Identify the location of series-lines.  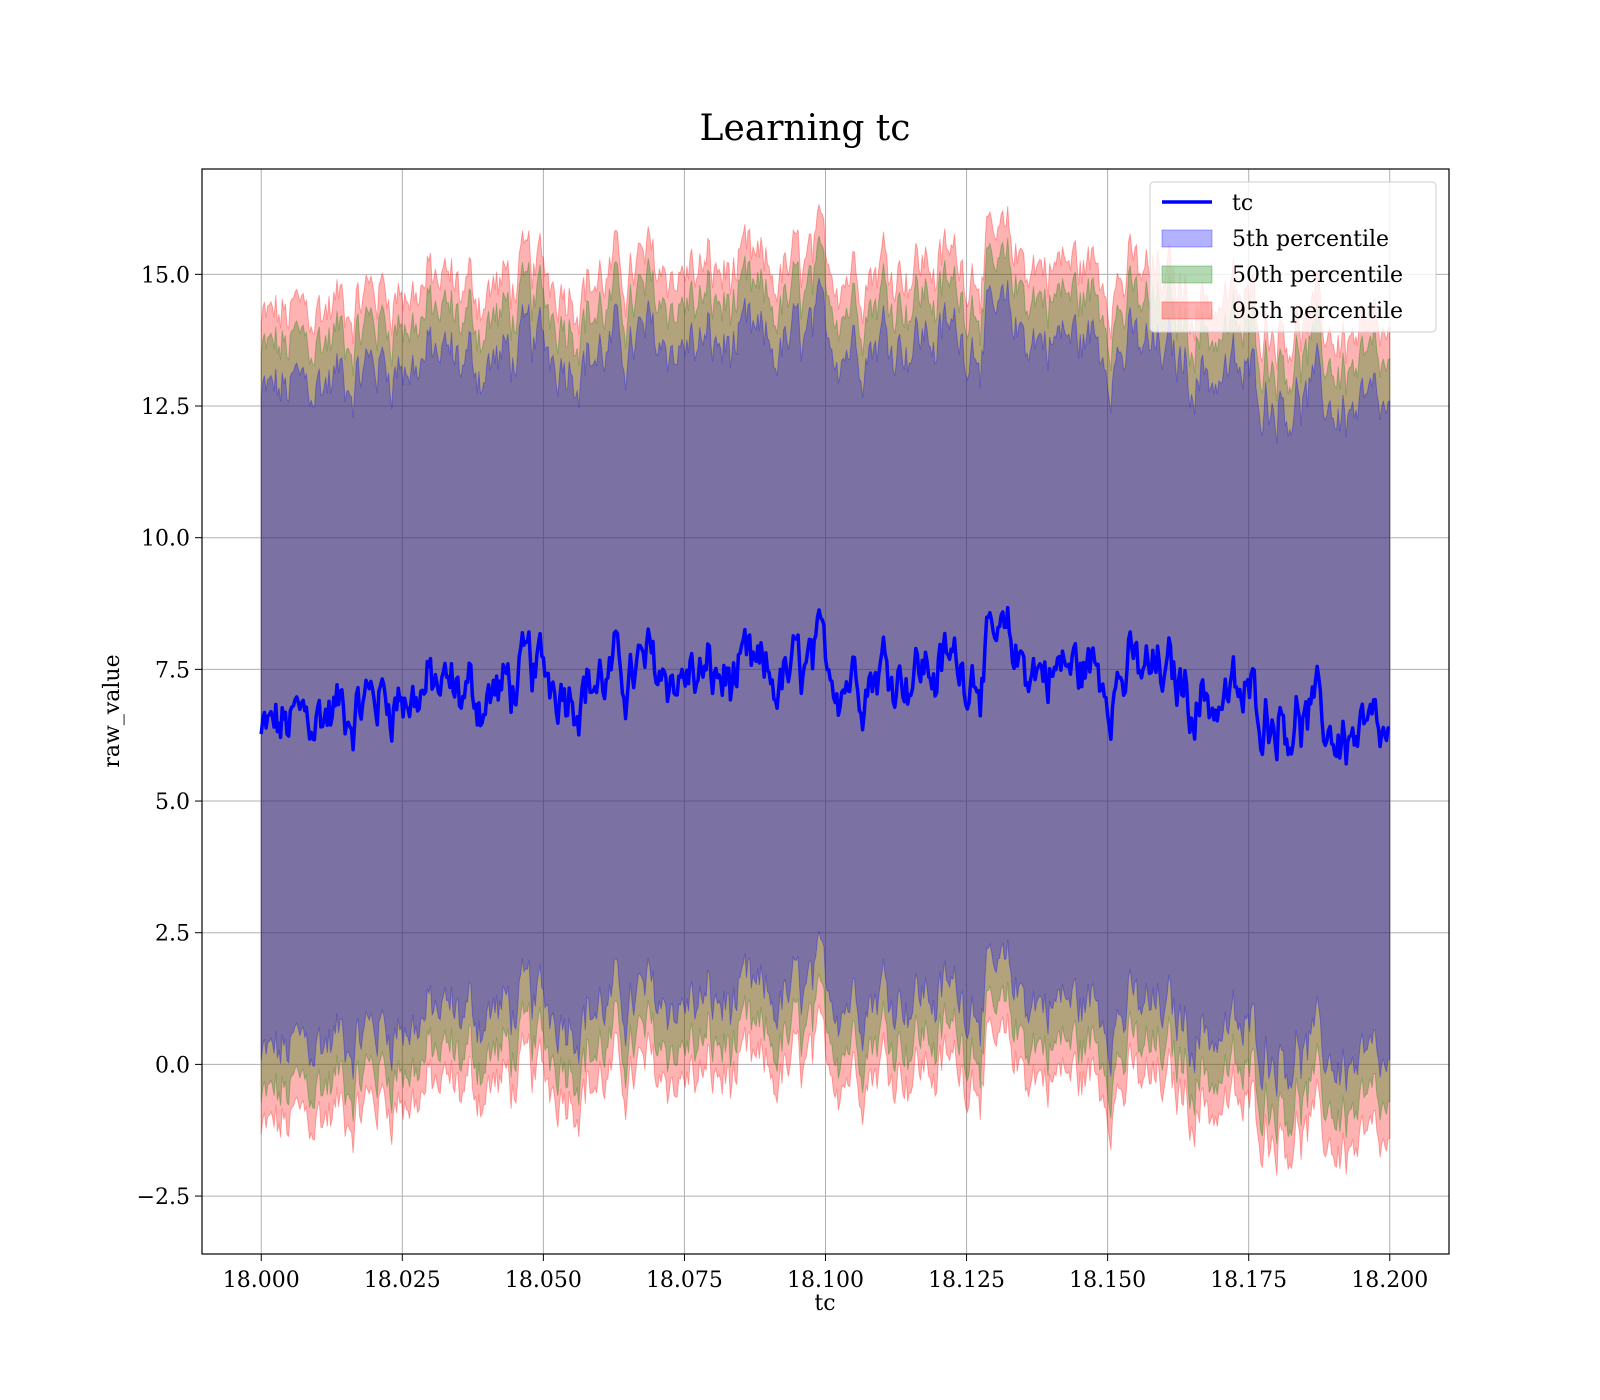
(825, 685).